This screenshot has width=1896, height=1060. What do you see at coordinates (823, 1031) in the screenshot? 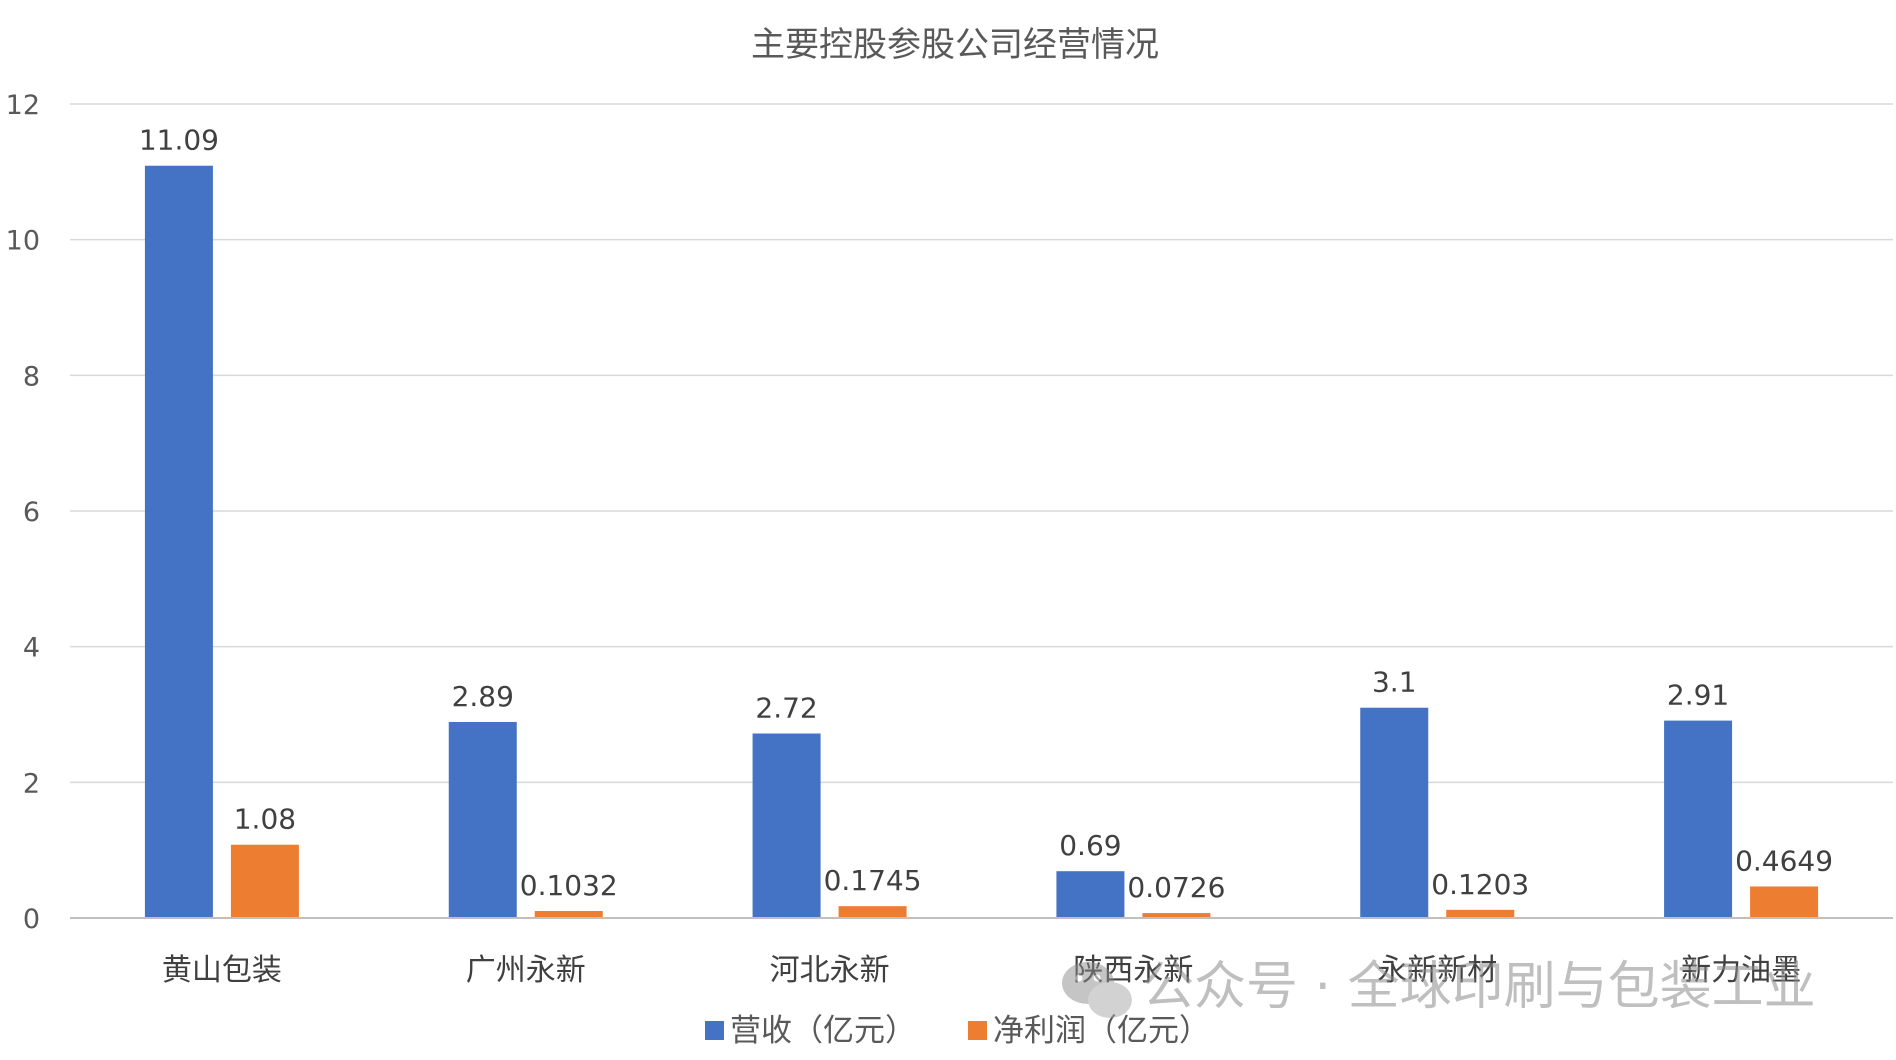
I see `legend-label: 营收（亿元）` at bounding box center [823, 1031].